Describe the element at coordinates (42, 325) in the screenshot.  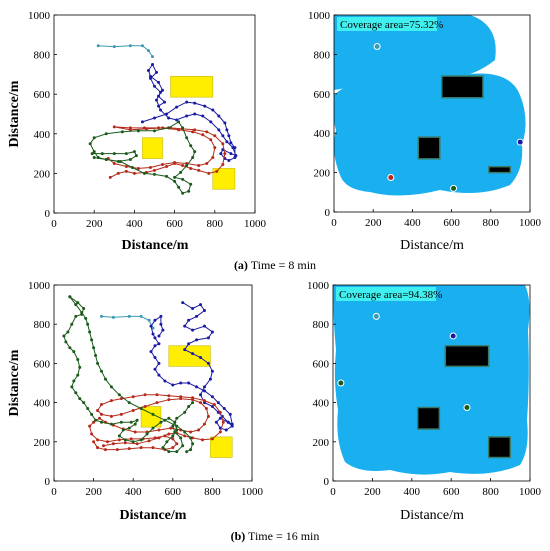
I see `ytick-label-b_left-4: 800` at that location.